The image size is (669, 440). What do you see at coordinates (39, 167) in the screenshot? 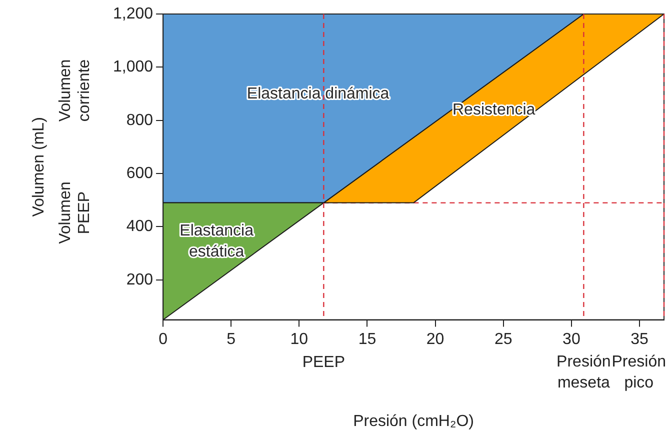
I see `y-axis-title: Volumen (mL)` at bounding box center [39, 167].